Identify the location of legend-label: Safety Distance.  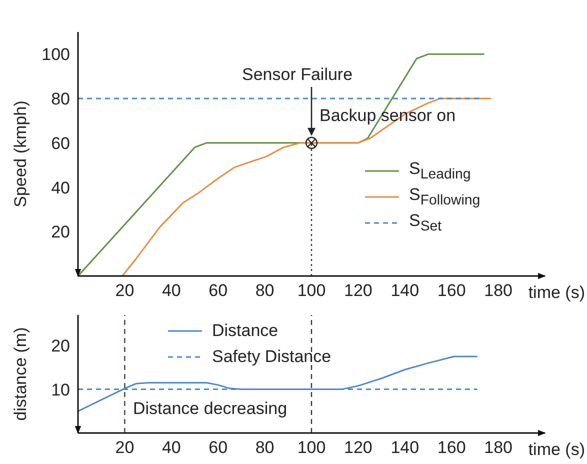
(272, 357).